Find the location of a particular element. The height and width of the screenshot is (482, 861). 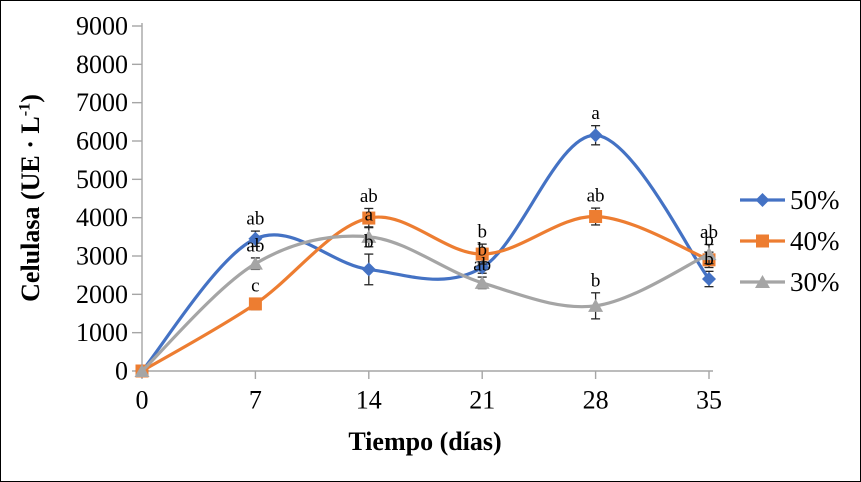

y-axis-title-superscript: -1 is located at coordinates (25, 109).